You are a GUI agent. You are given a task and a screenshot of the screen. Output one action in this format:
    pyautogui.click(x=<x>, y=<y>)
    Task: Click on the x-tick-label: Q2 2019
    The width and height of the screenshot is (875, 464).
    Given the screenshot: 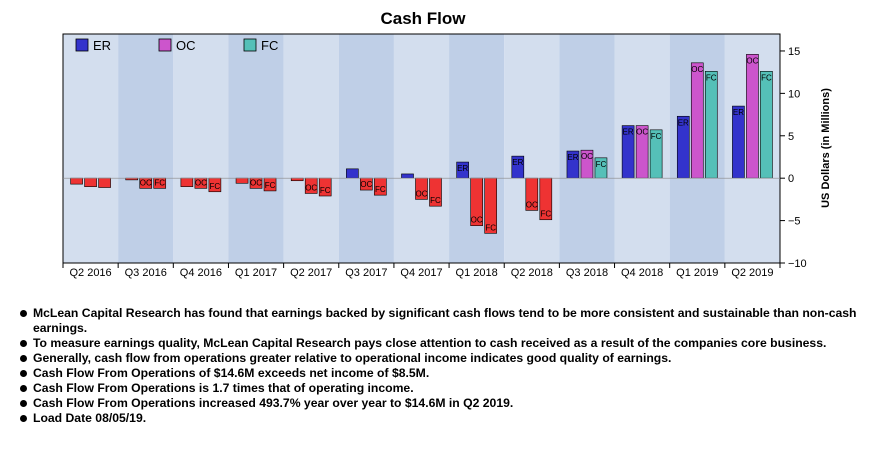 What is the action you would take?
    pyautogui.click(x=752, y=273)
    